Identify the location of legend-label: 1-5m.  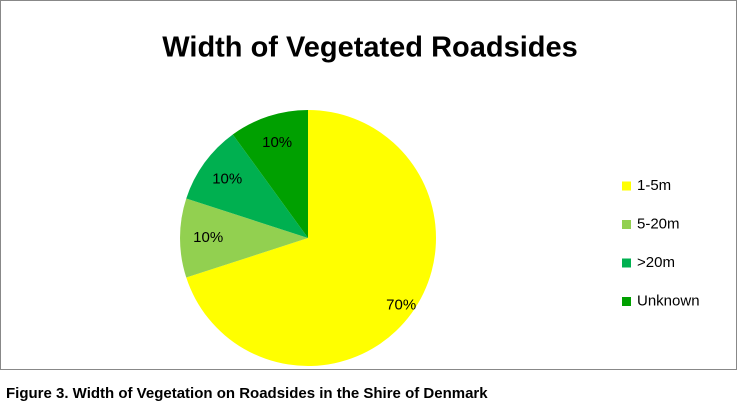
(654, 185).